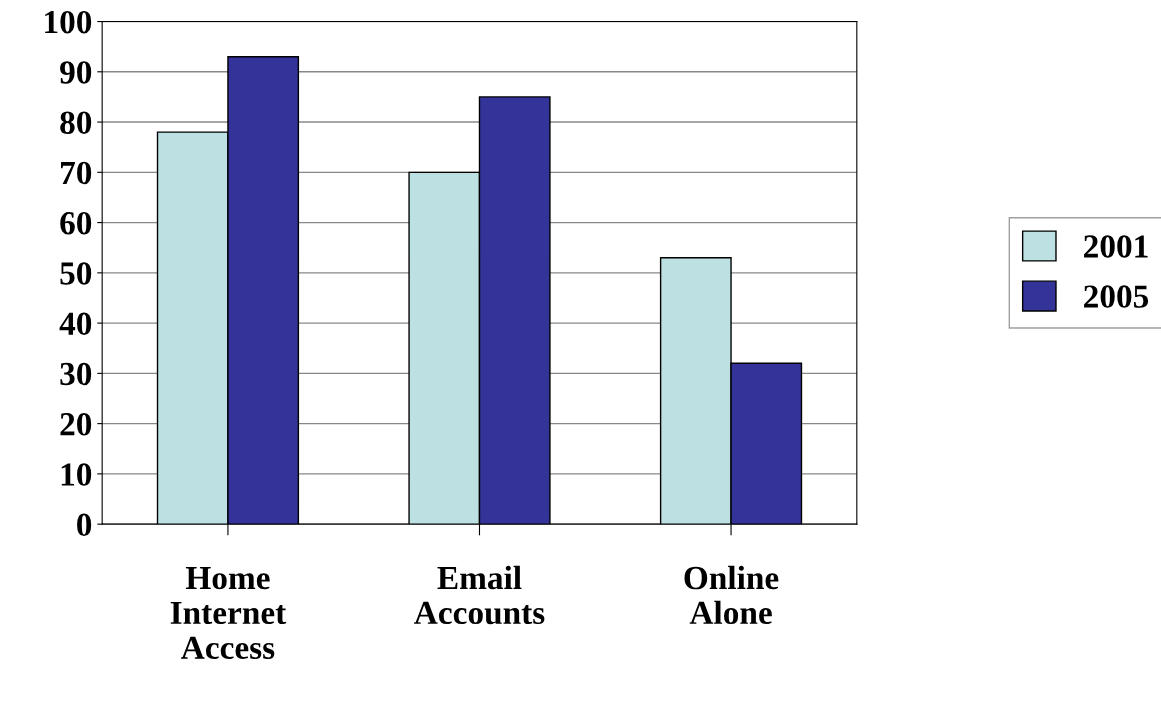  Describe the element at coordinates (76, 474) in the screenshot. I see `y-tick-label: 10` at that location.